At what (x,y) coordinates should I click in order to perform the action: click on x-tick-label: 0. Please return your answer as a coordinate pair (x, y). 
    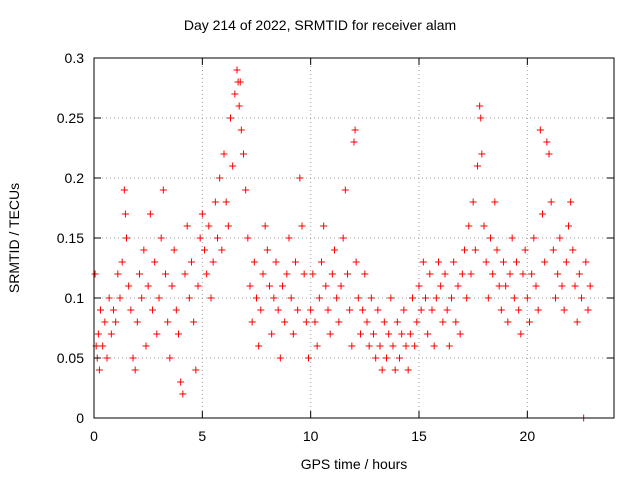
    Looking at the image, I should click on (94, 436).